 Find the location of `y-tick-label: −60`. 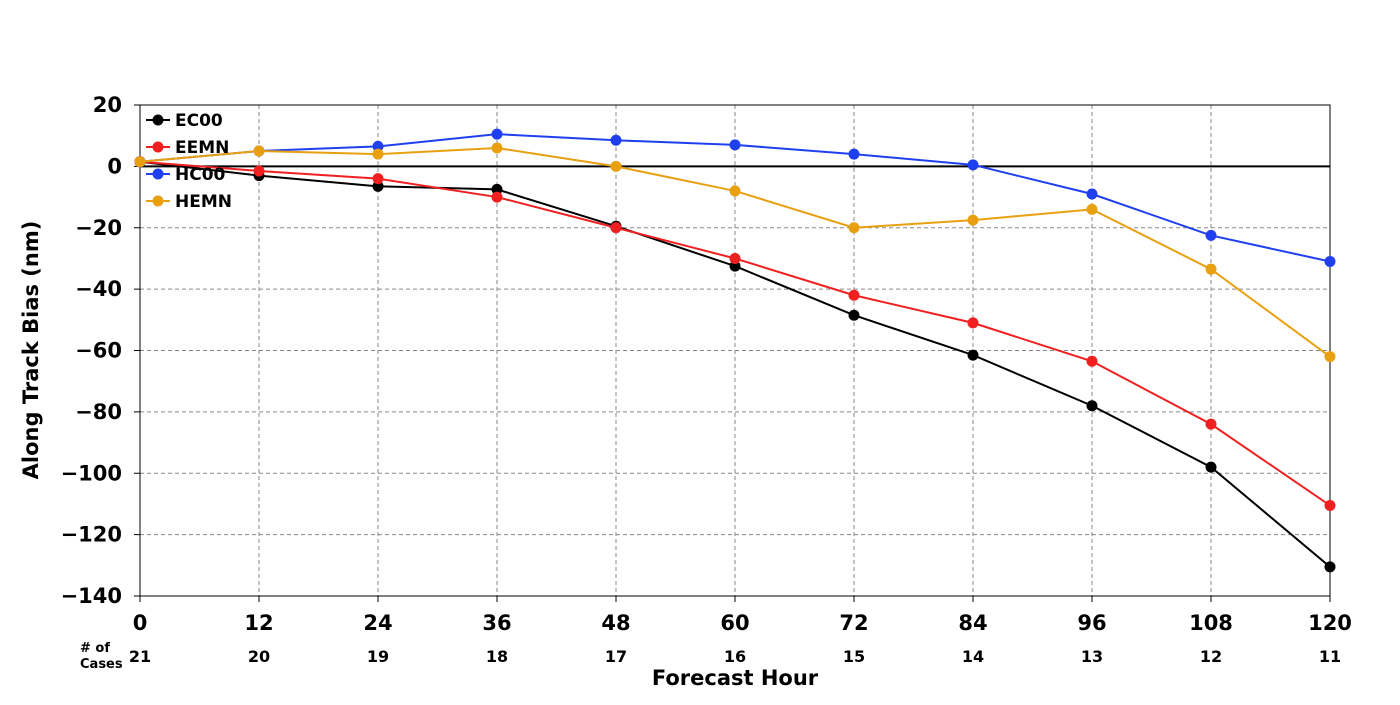

y-tick-label: −60 is located at coordinates (98, 351).